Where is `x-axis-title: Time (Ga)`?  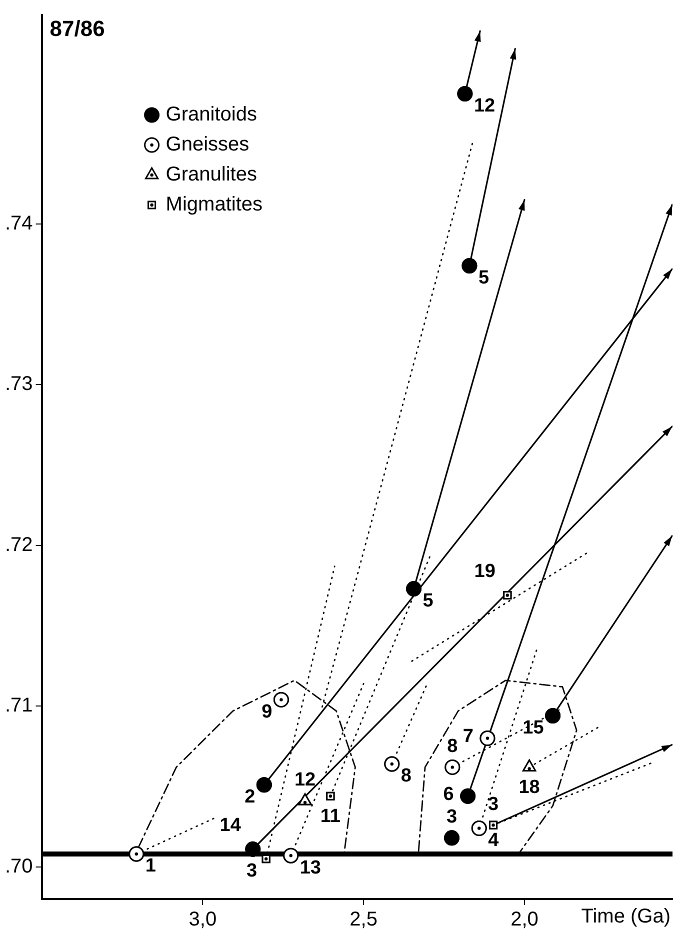
x-axis-title: Time (Ga) is located at coordinates (625, 917).